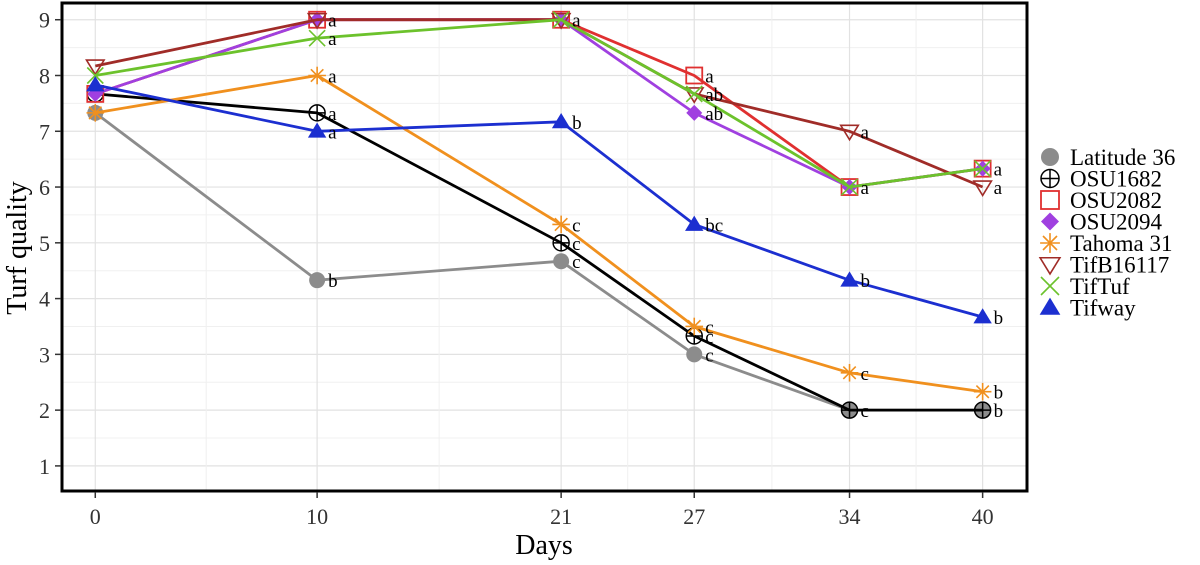 The image size is (1200, 565). What do you see at coordinates (44, 243) in the screenshot?
I see `y-tick-label: 5` at bounding box center [44, 243].